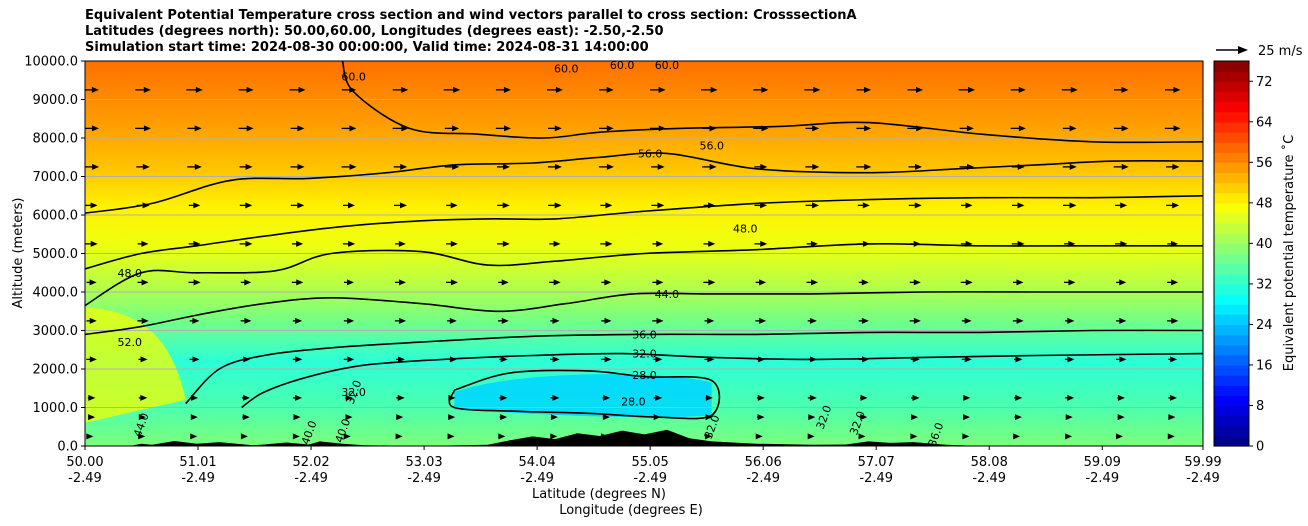 Image resolution: width=1308 pixels, height=526 pixels. What do you see at coordinates (631, 510) in the screenshot?
I see `x-axis-label-lon: Longitude (degrees E)` at bounding box center [631, 510].